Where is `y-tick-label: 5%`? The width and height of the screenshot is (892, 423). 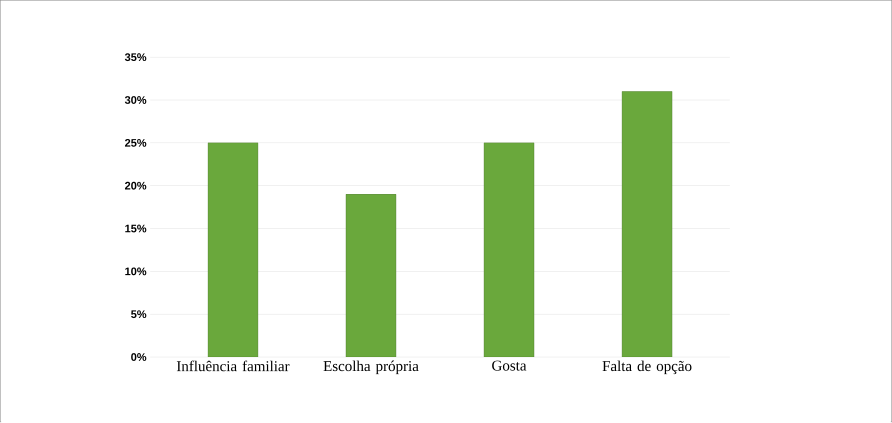
y-tick-label: 5% is located at coordinates (138, 314).